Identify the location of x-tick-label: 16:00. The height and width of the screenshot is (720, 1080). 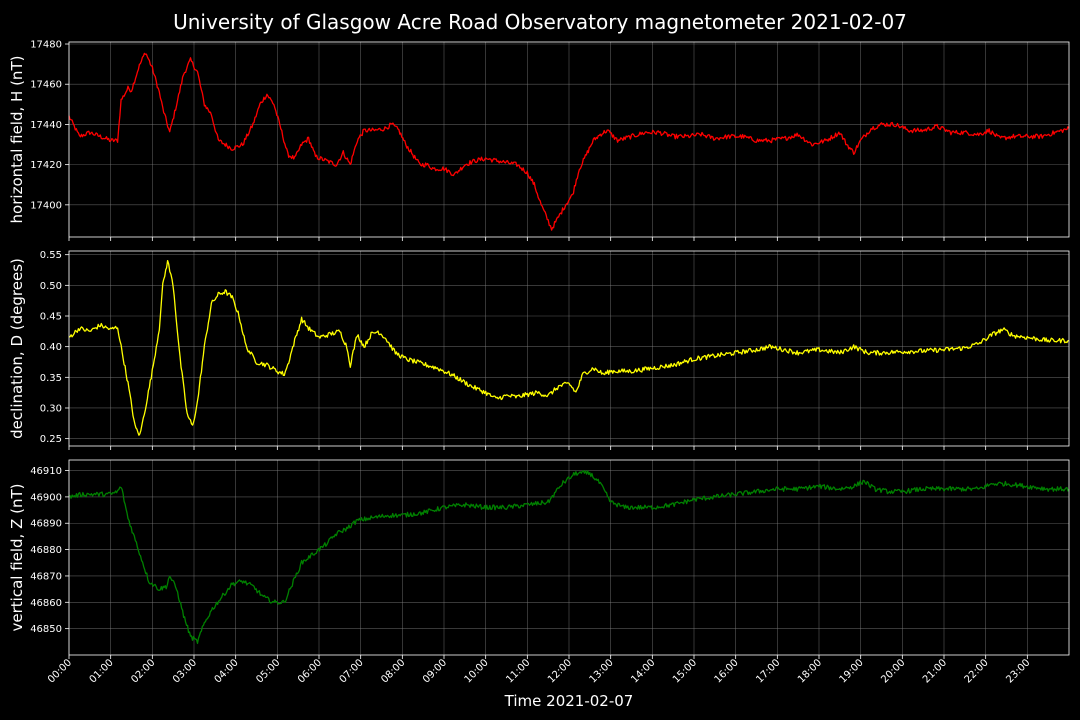
(727, 671).